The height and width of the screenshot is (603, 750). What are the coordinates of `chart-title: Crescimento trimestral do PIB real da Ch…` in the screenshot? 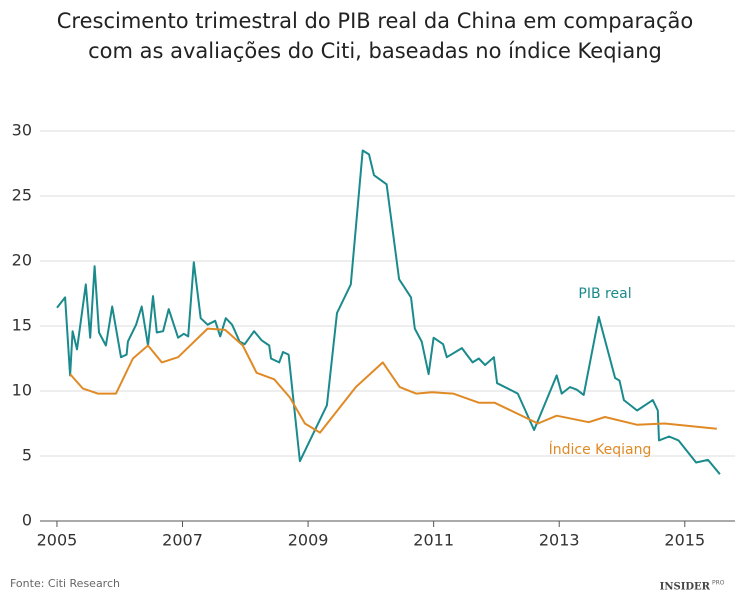 It's located at (375, 21).